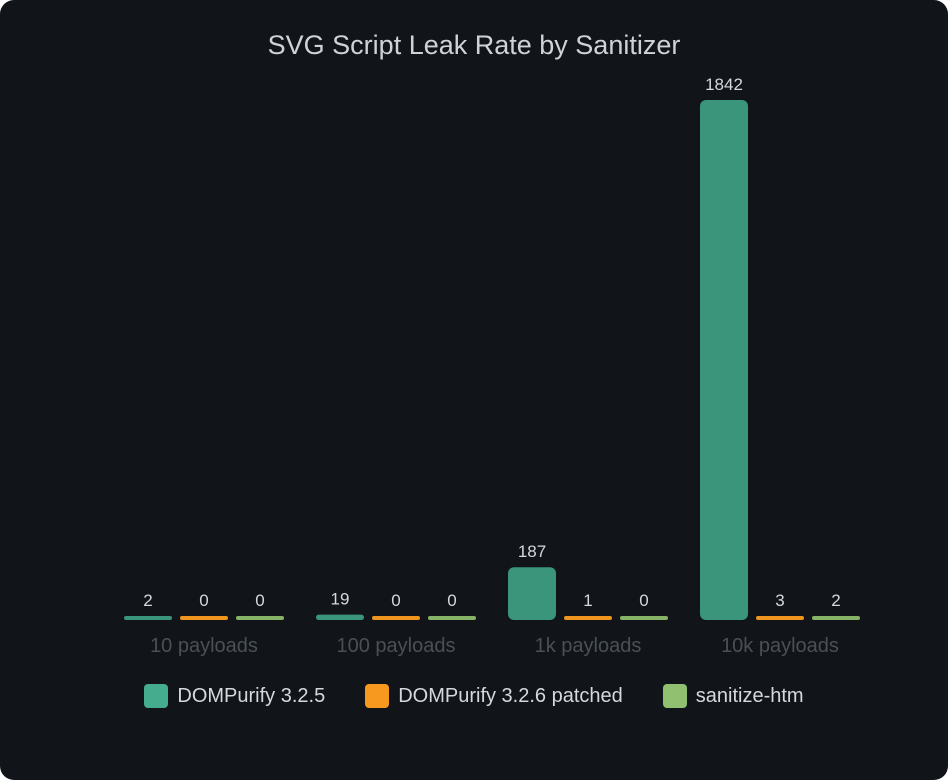  Describe the element at coordinates (251, 695) in the screenshot. I see `legend-label: DOMPurify 3.2.5` at that location.